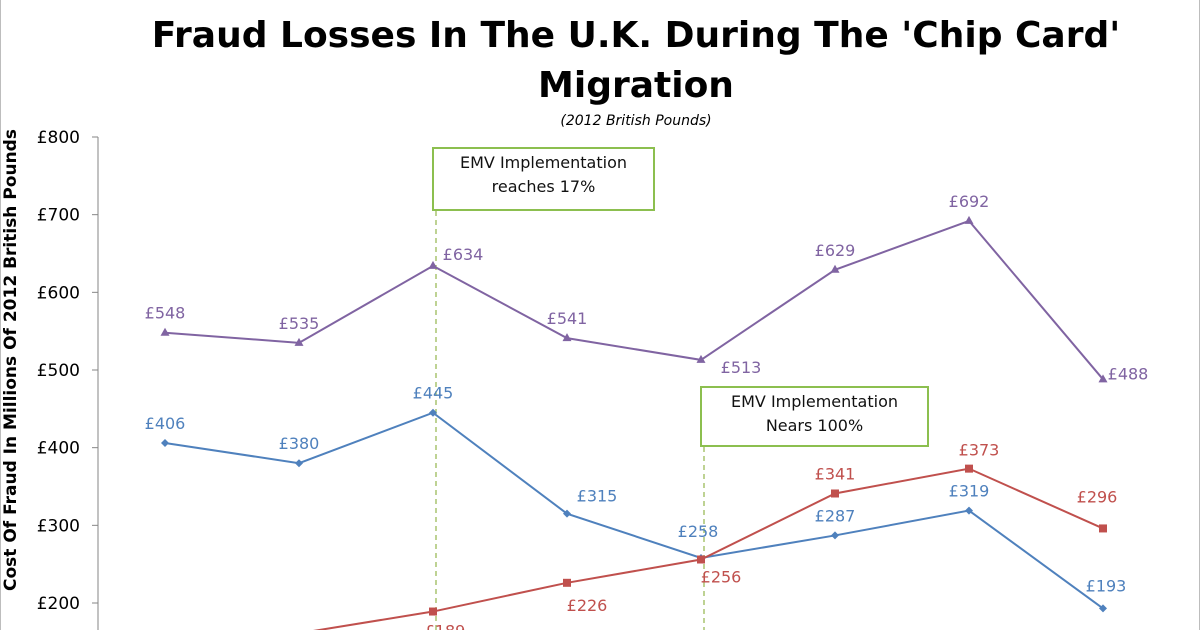 This screenshot has width=1200, height=630. Describe the element at coordinates (463, 254) in the screenshot. I see `purple-series-data-label: £634` at that location.